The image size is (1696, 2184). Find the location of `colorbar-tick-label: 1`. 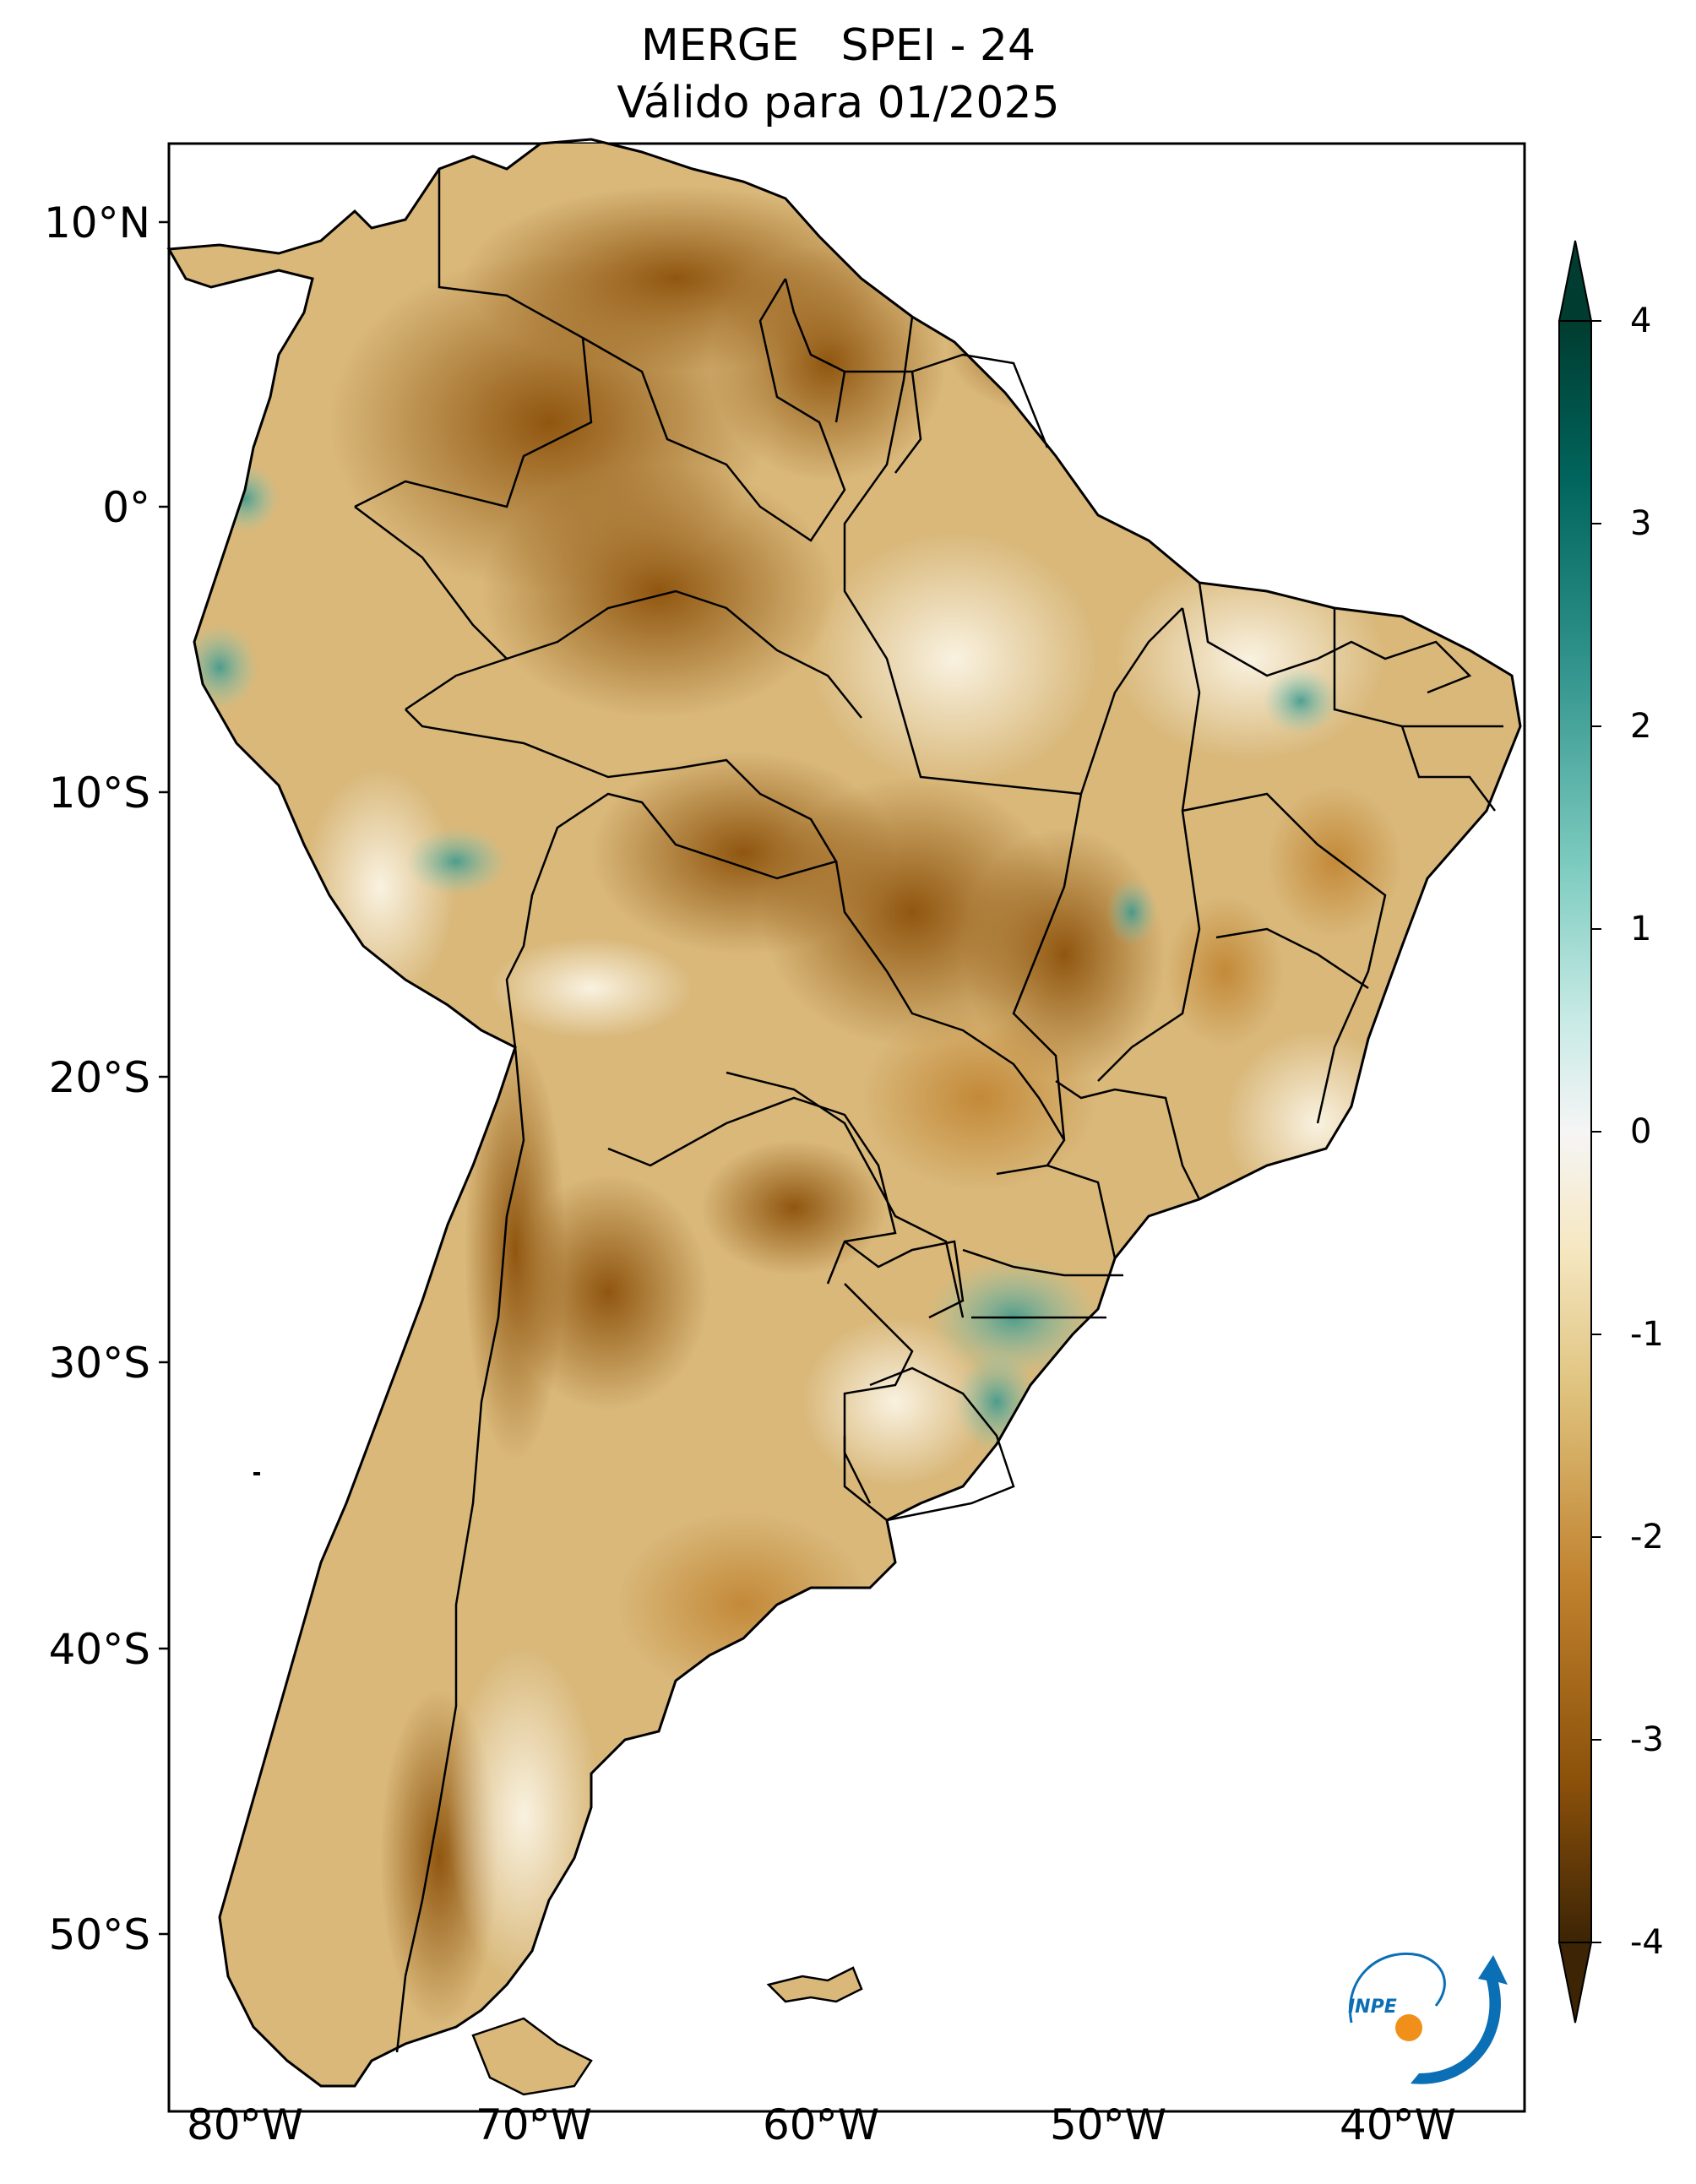

colorbar-tick-label: 1 is located at coordinates (1641, 929).